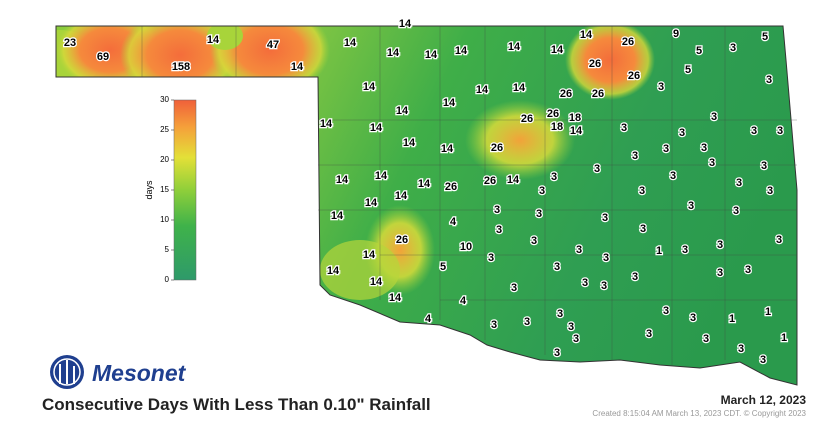  What do you see at coordinates (103, 57) in the screenshot?
I see `station-value: 69` at bounding box center [103, 57].